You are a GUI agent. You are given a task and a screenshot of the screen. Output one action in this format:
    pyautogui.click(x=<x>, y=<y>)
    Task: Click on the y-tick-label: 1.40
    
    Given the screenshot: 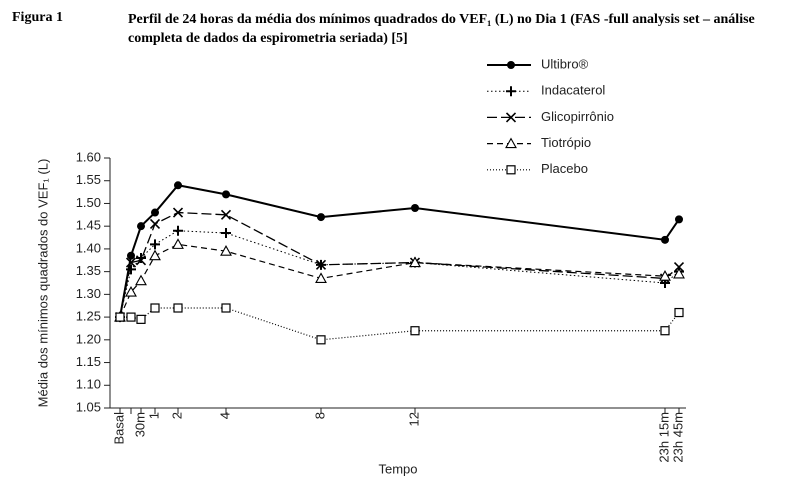 What is the action you would take?
    pyautogui.click(x=88, y=247)
    